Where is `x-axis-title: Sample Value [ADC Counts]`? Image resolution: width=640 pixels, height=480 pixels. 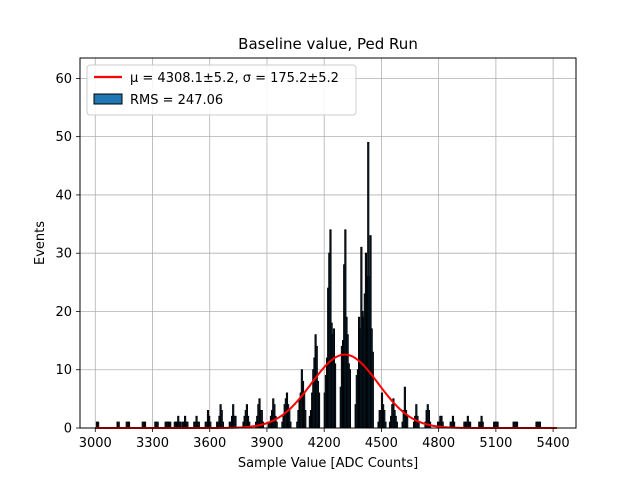
x-axis-title: Sample Value [ADC Counts] is located at coordinates (328, 463).